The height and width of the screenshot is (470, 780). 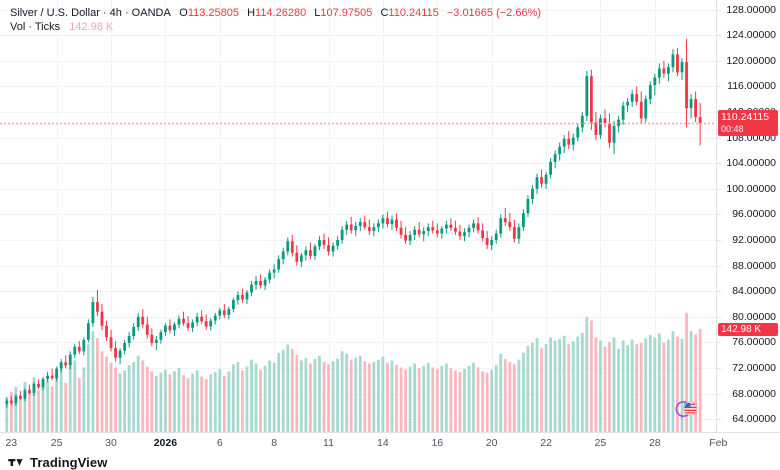 What do you see at coordinates (751, 9) in the screenshot?
I see `price-tick-label: 128.00000` at bounding box center [751, 9].